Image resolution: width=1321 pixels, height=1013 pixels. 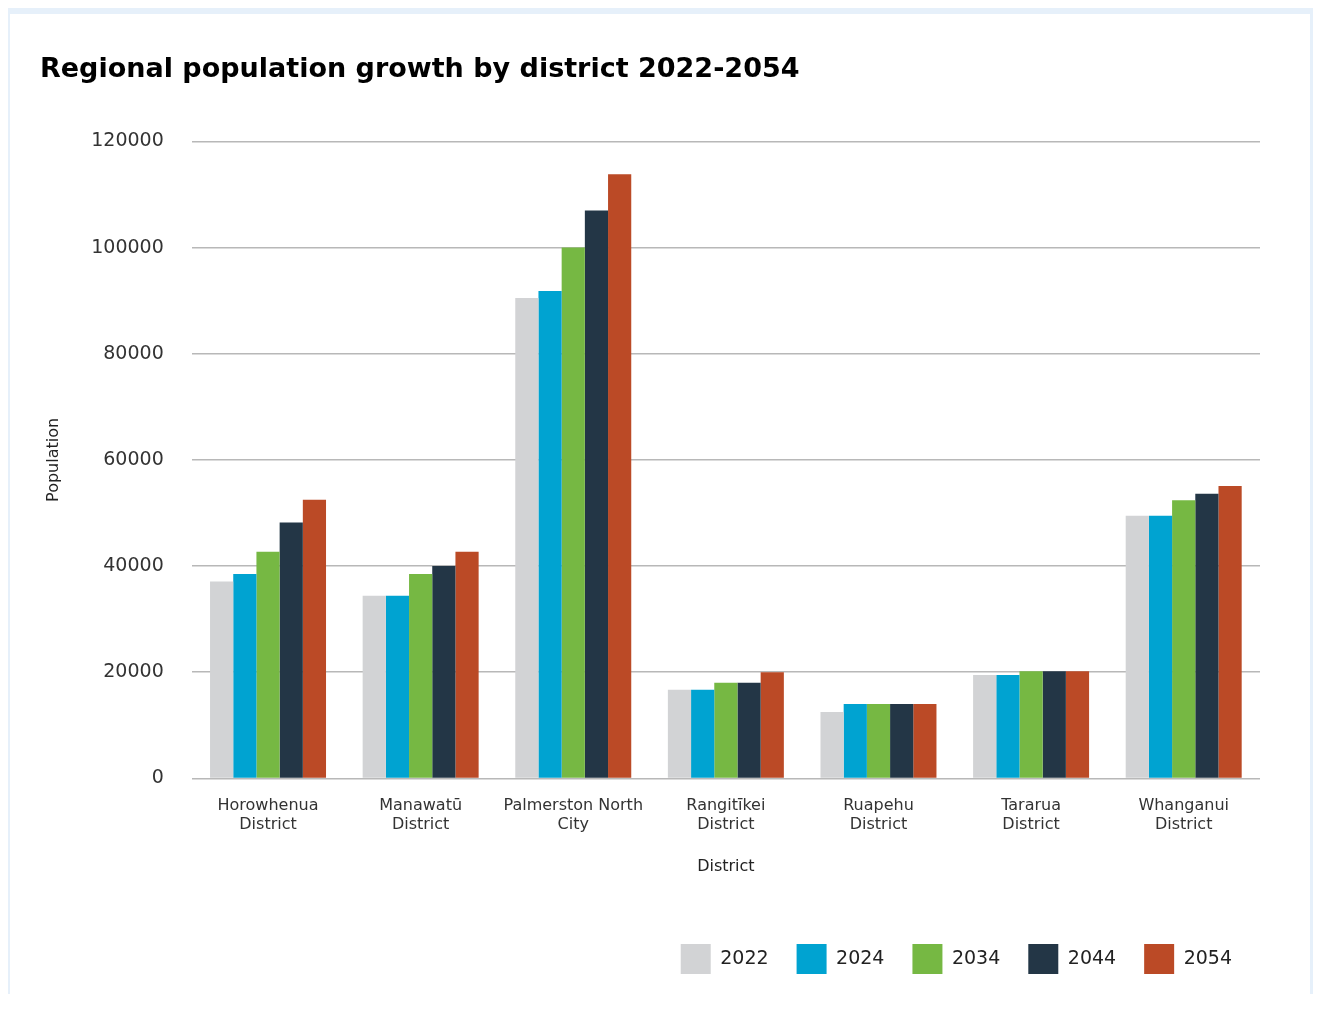 What do you see at coordinates (133, 457) in the screenshot?
I see `y-tick-label: 60000` at bounding box center [133, 457].